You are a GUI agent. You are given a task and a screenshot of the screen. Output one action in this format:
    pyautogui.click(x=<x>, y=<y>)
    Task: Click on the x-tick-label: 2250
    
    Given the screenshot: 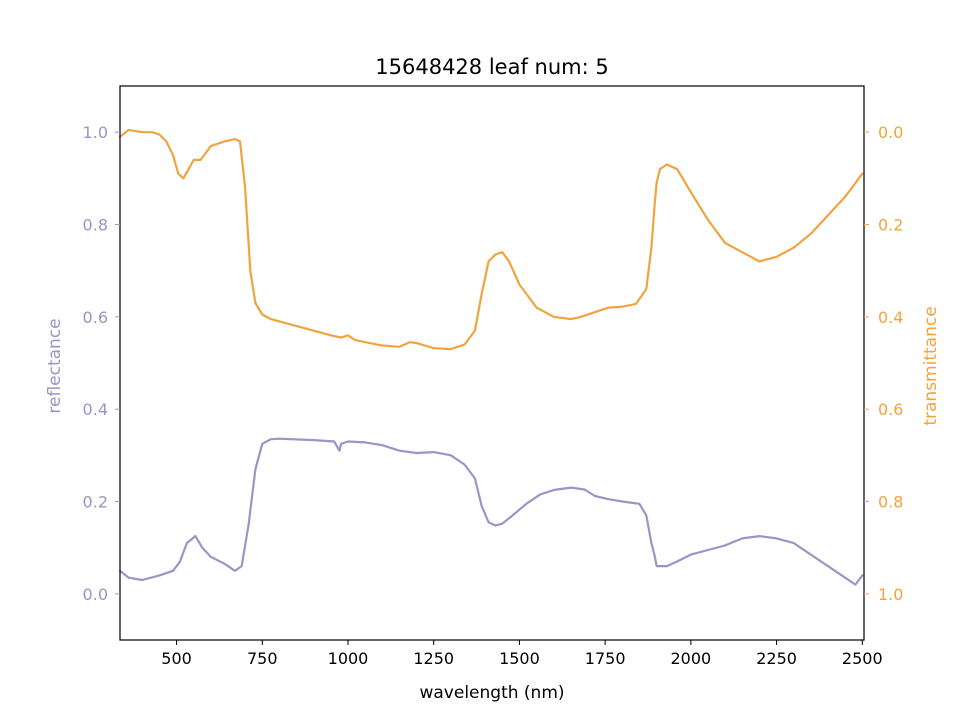 What is the action you would take?
    pyautogui.click(x=776, y=658)
    